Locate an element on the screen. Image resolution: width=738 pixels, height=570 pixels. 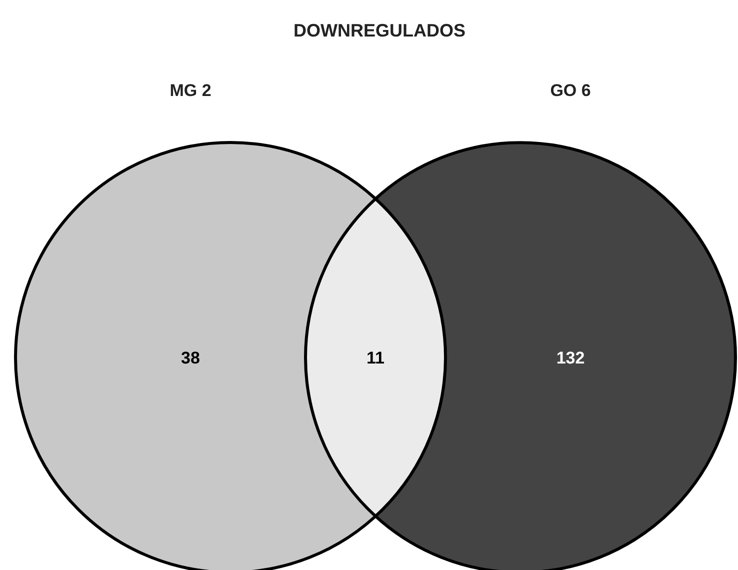
category-label: GO 6 is located at coordinates (570, 90).